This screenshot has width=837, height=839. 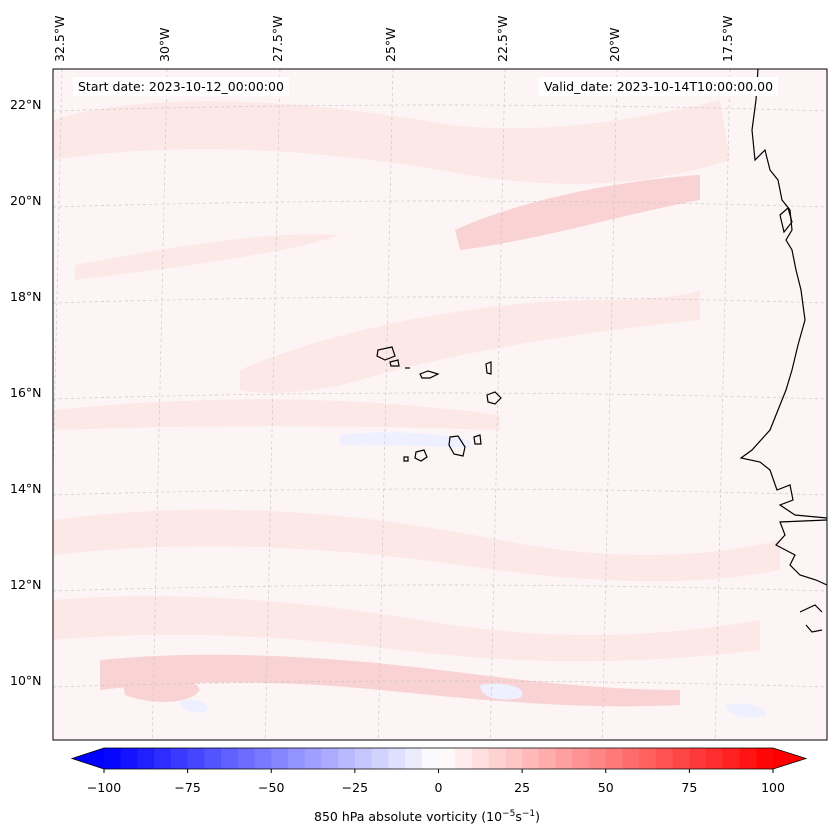 What do you see at coordinates (271, 787) in the screenshot?
I see `colorbar-tick-label: −50` at bounding box center [271, 787].